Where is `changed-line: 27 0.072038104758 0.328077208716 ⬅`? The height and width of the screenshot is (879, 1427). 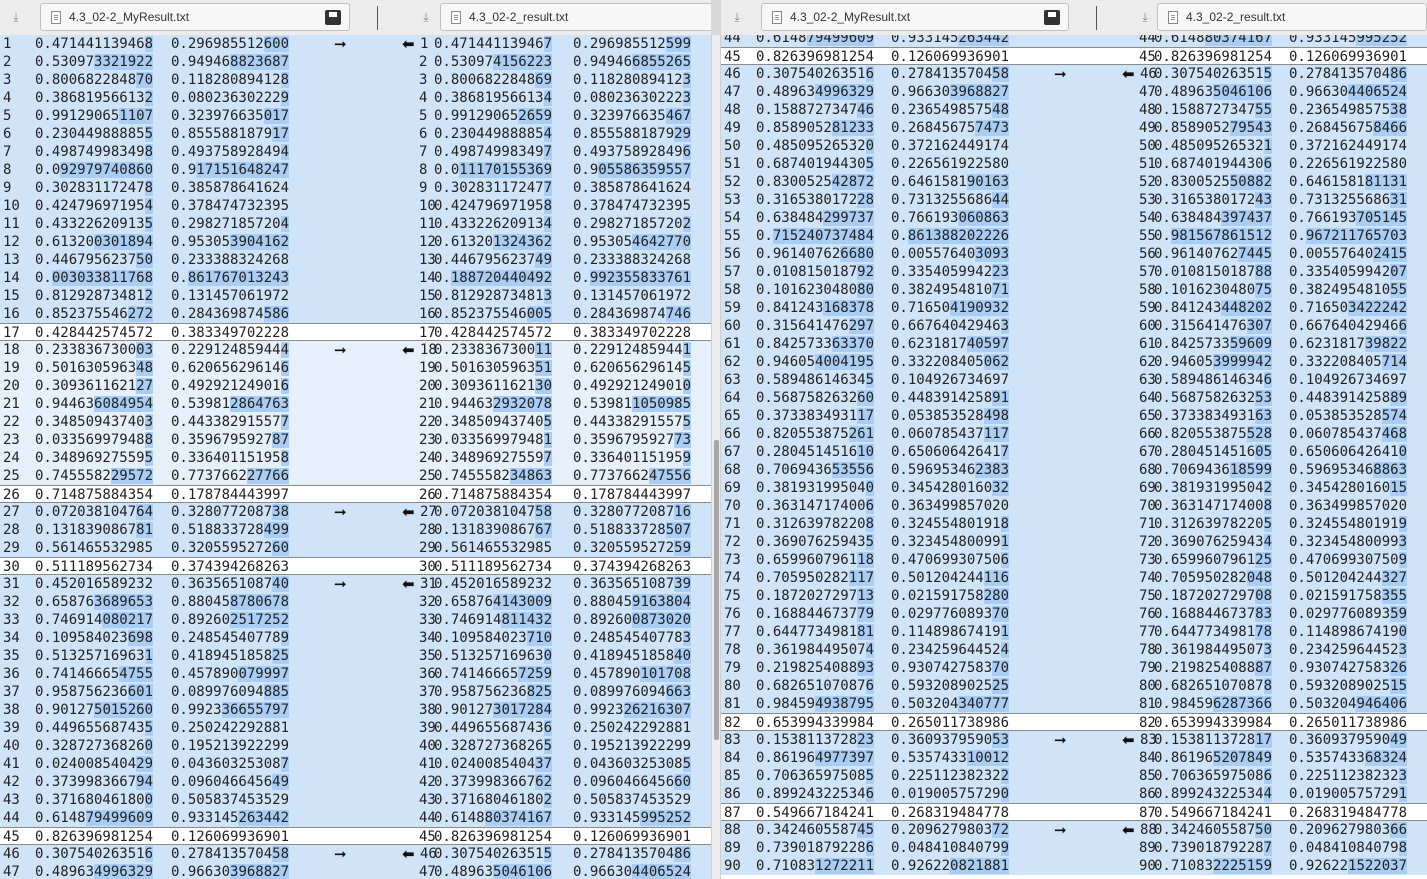
changed-line: 27 0.072038104758 0.328077208716 ⬅ is located at coordinates (556, 512).